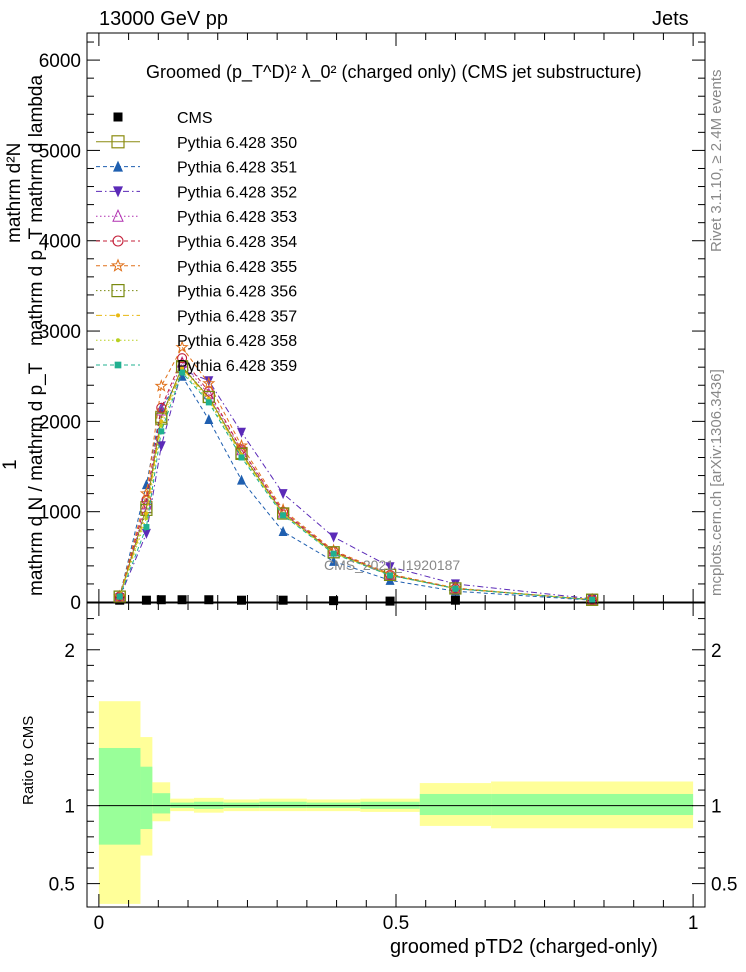 The width and height of the screenshot is (746, 972). Describe the element at coordinates (724, 885) in the screenshot. I see `ratio-y-tick-label-right: 0.5` at that location.